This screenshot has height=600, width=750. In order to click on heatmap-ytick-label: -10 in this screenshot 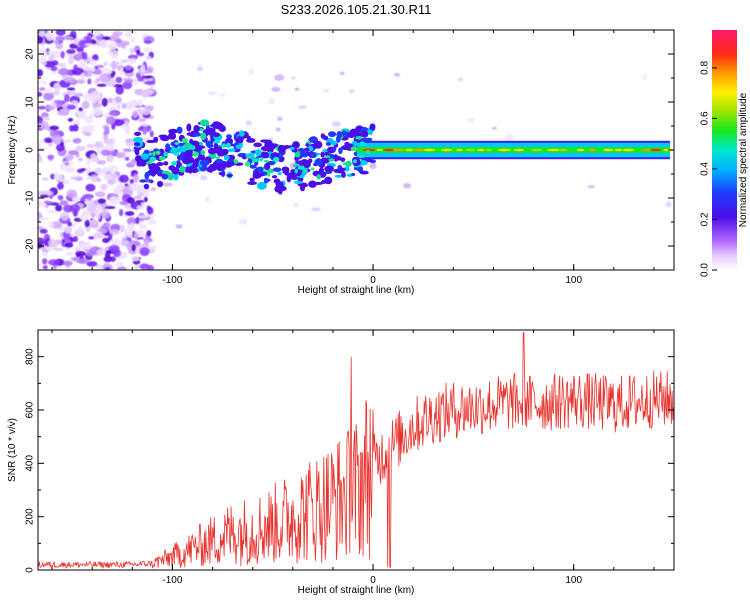, I will do `click(30, 197)`.